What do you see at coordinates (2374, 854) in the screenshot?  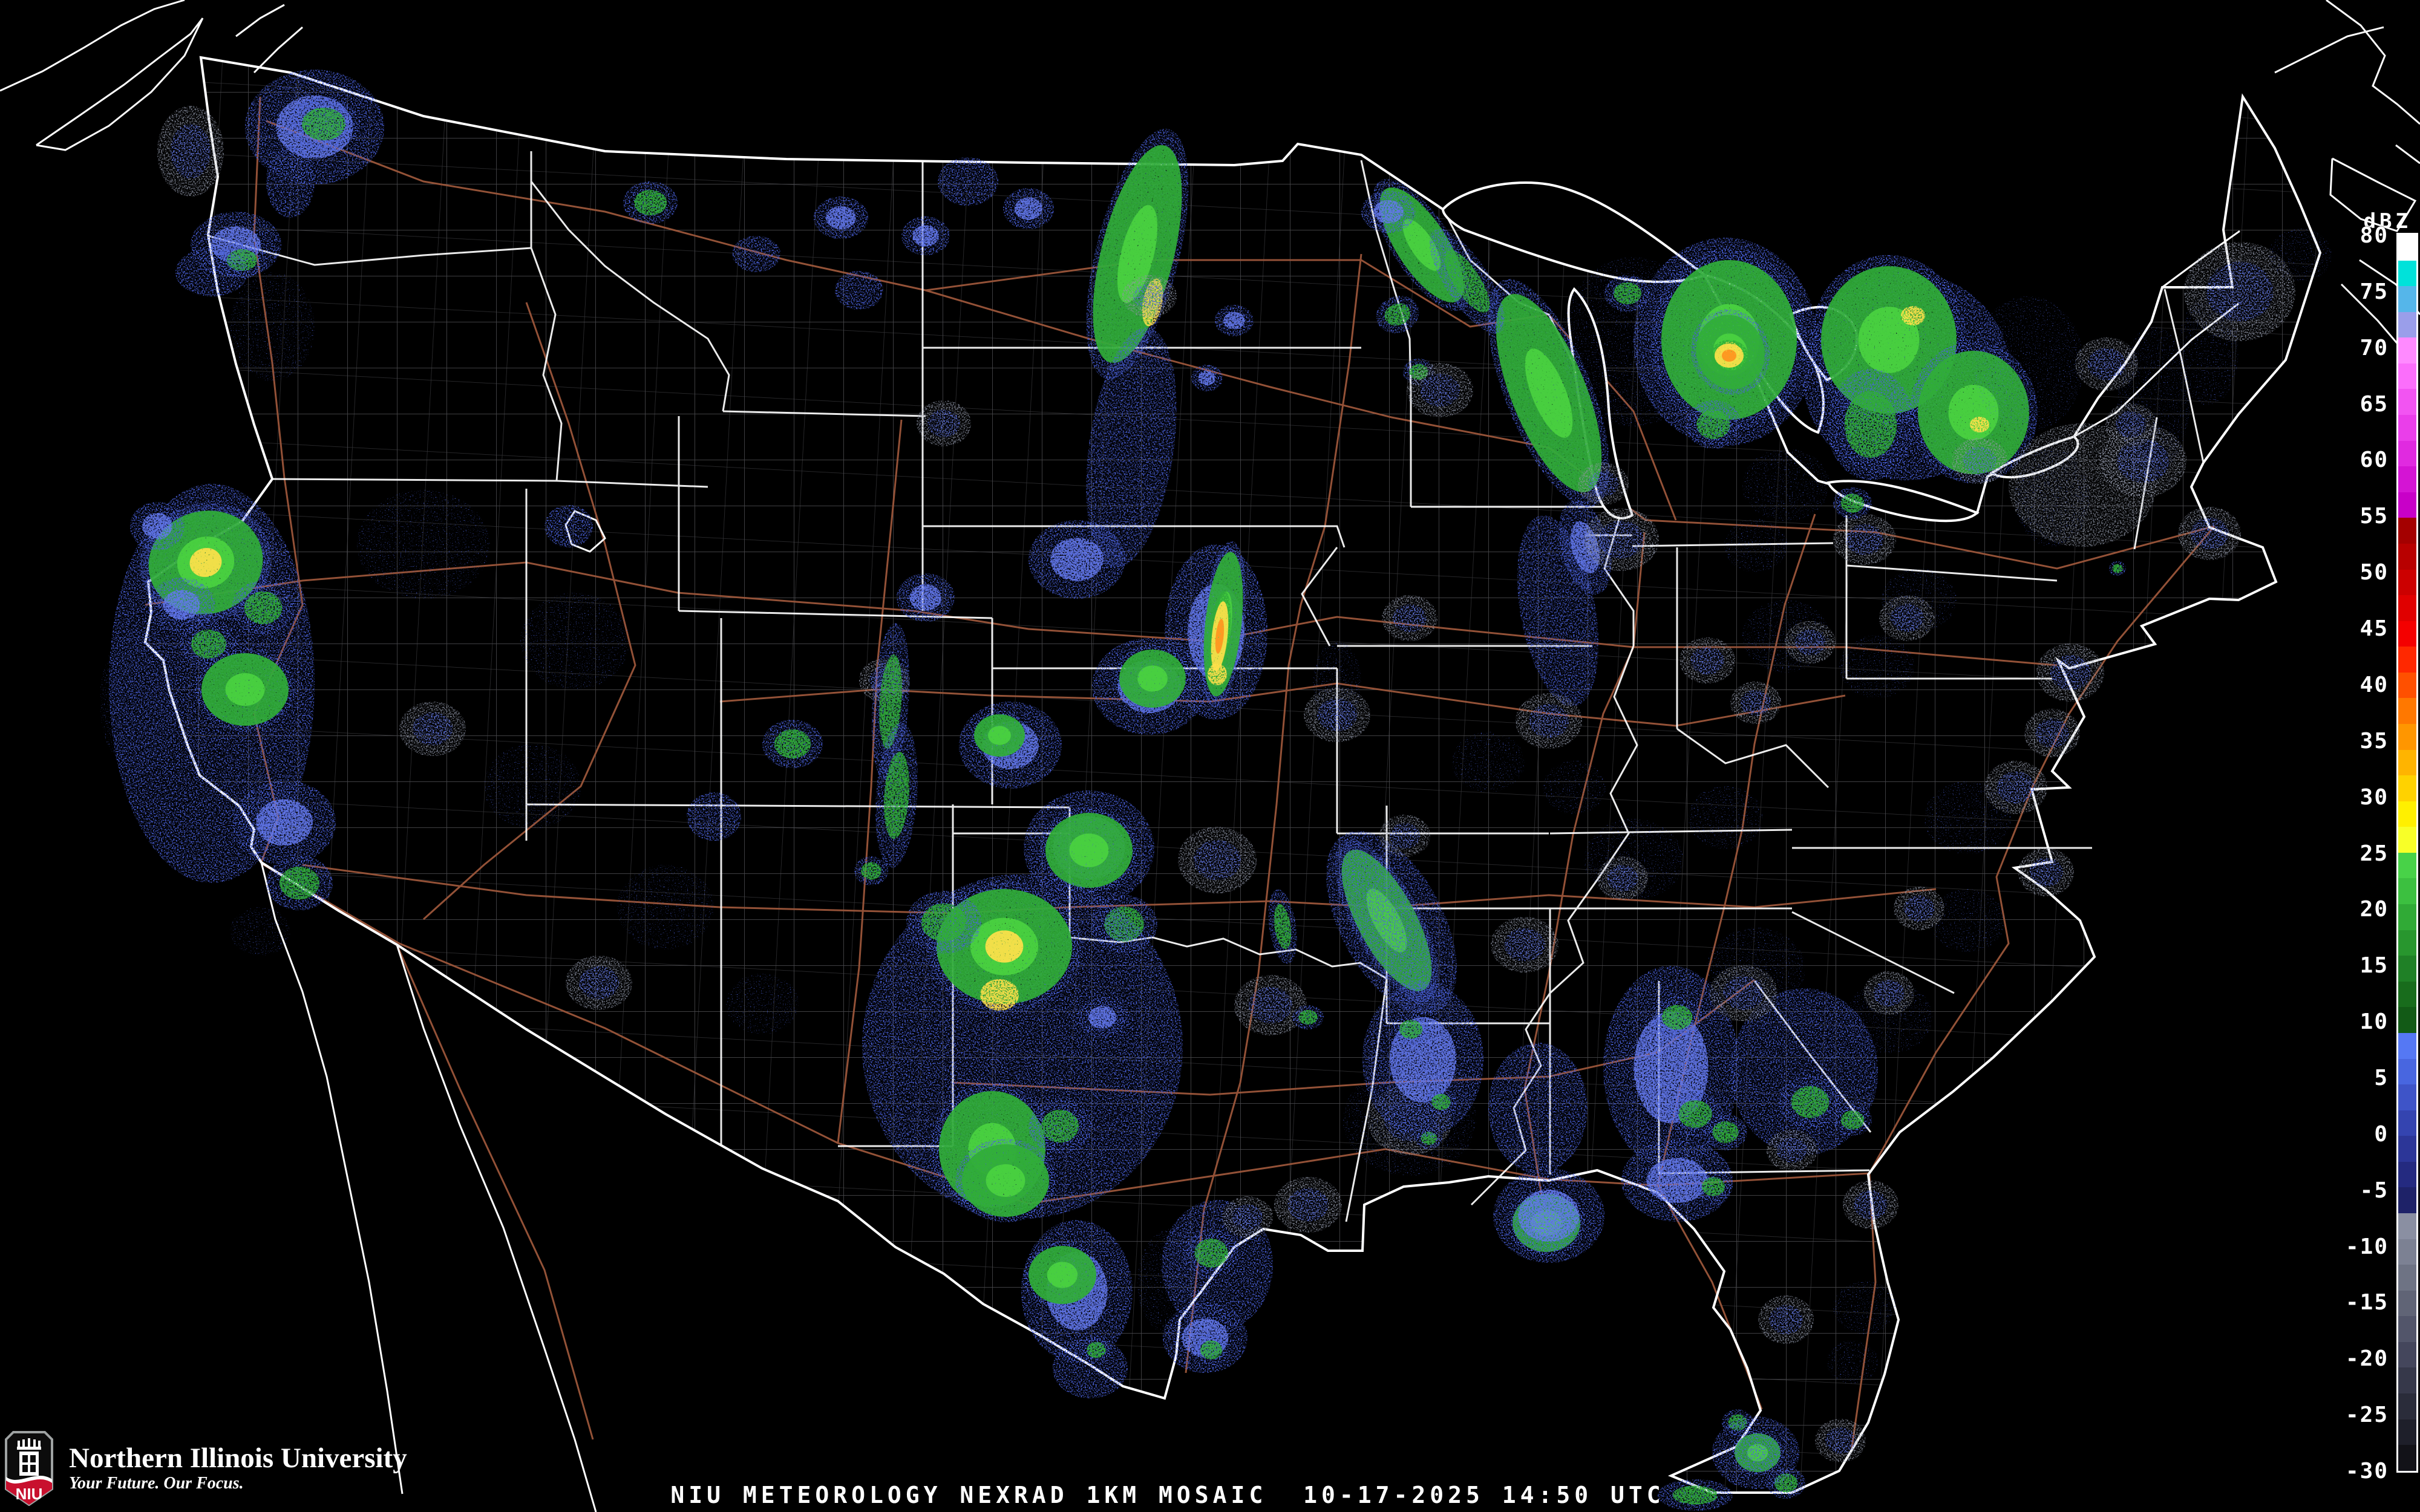 I see `colorbar-tick-label: 25` at bounding box center [2374, 854].